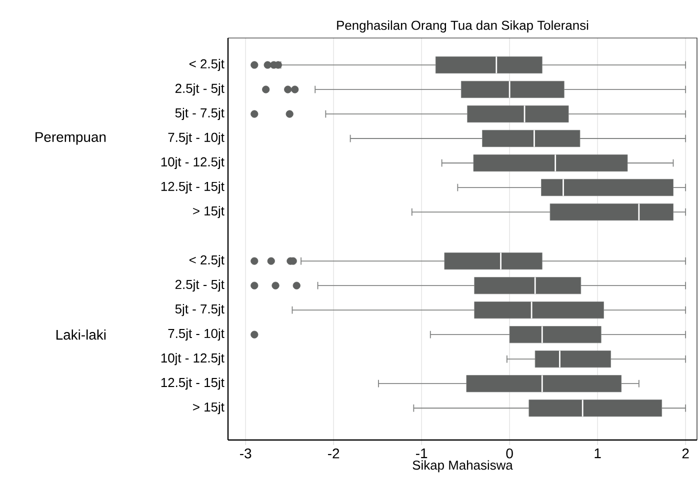  I want to click on x-tick-label: -3, so click(246, 453).